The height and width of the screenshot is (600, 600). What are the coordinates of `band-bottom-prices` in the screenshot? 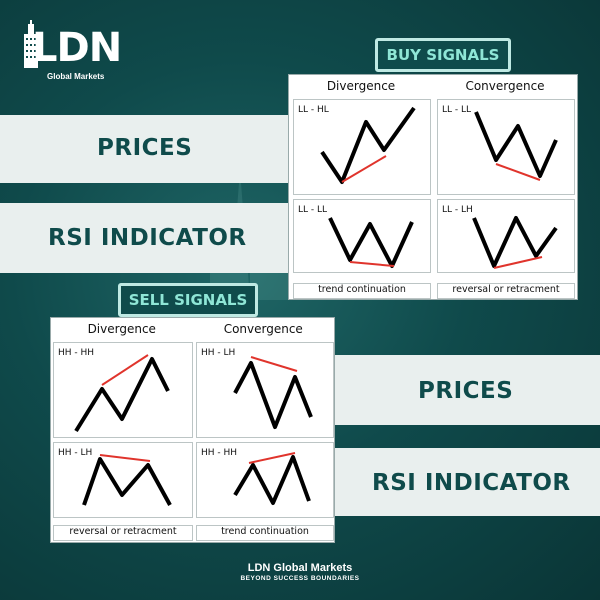 It's located at (465, 390).